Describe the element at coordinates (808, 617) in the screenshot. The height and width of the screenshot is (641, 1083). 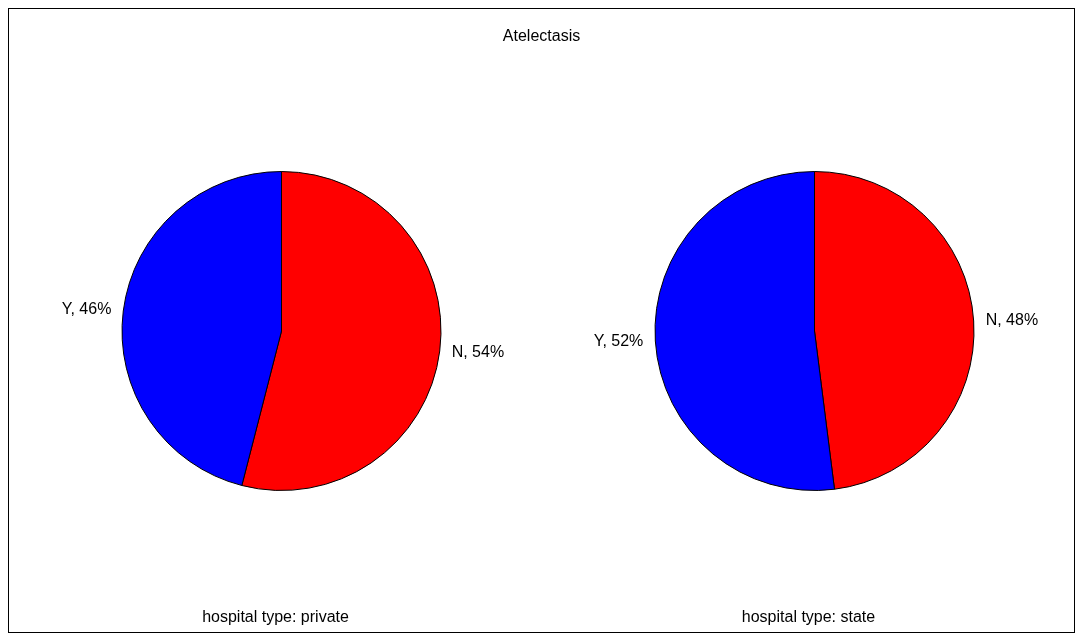
I see `text: hospital type: state` at that location.